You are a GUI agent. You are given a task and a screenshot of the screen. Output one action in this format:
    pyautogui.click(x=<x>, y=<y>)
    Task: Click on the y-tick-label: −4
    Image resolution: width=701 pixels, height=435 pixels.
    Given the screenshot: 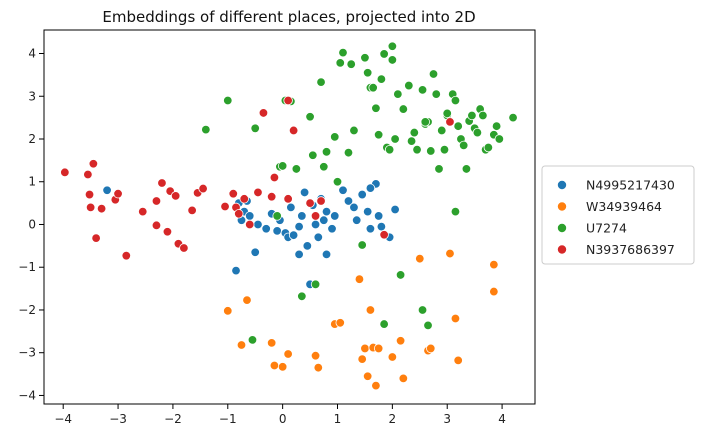 What is the action you would take?
    pyautogui.click(x=27, y=395)
    